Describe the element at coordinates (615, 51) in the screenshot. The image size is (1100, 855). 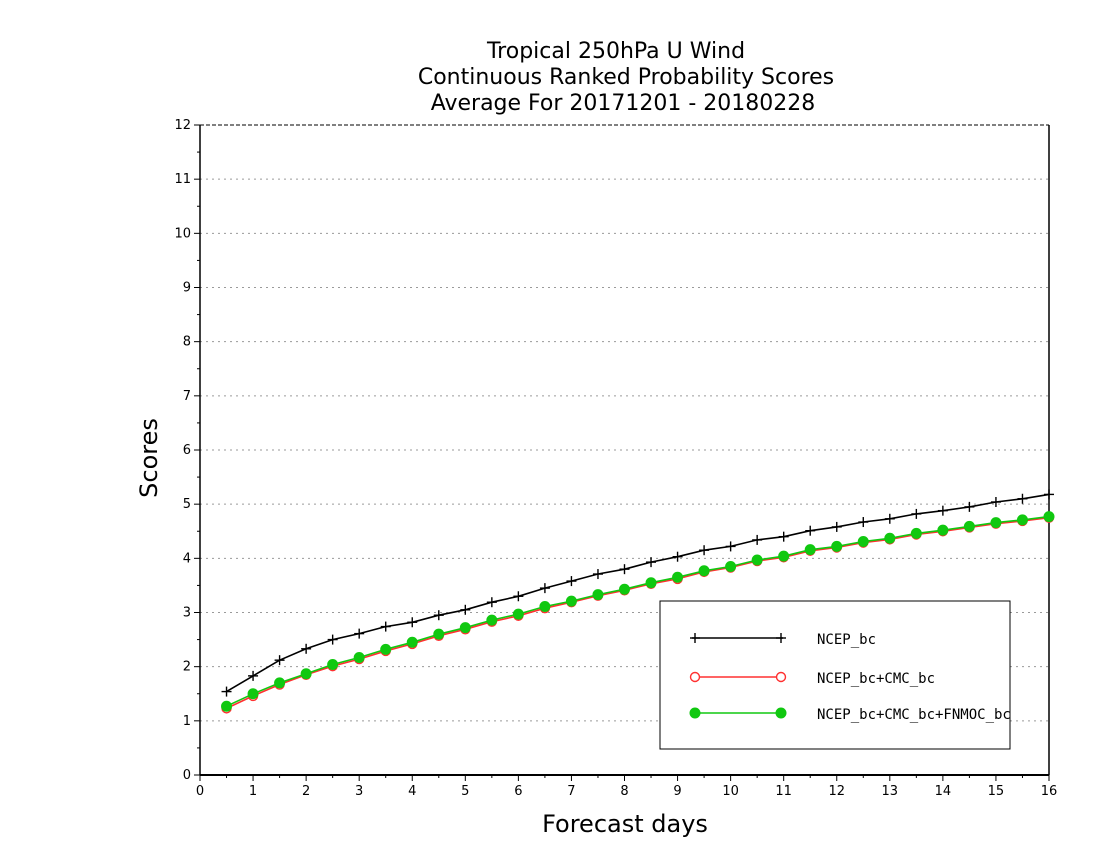
I see `title-line-1: Tropical 250hPa U Wind` at that location.